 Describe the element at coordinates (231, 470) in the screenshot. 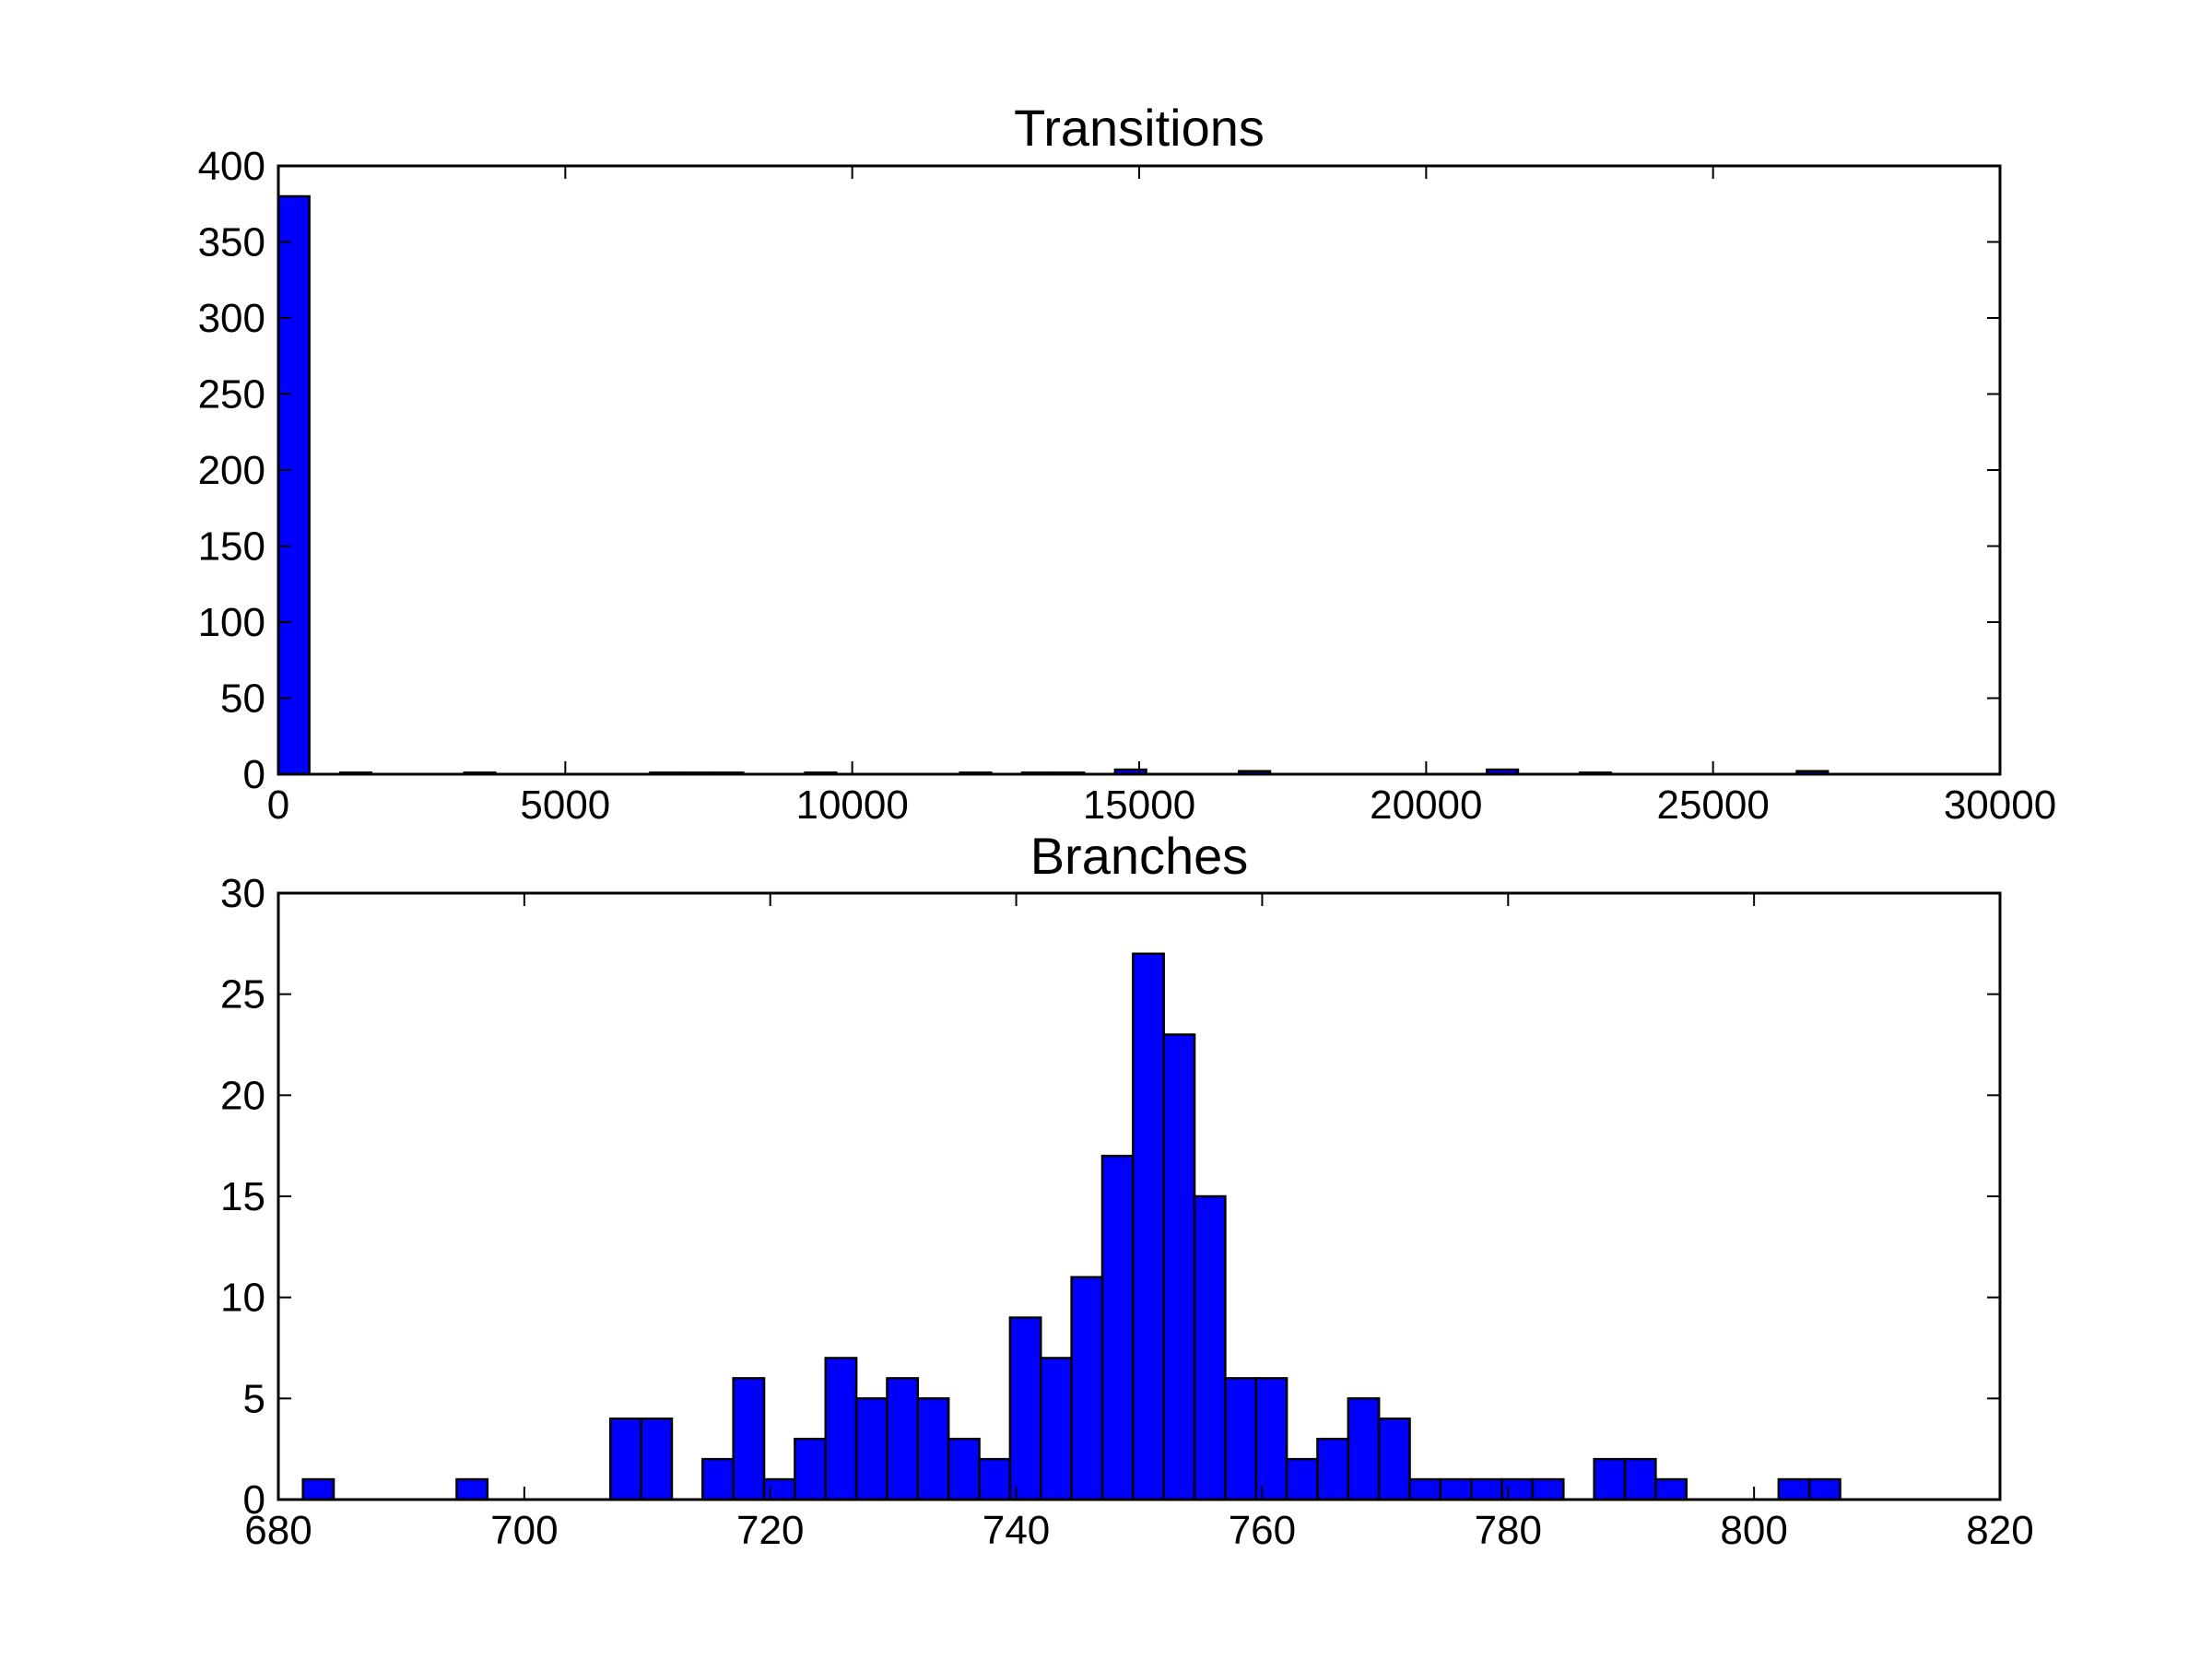

I see `transitions-y-tick-label: 200` at that location.